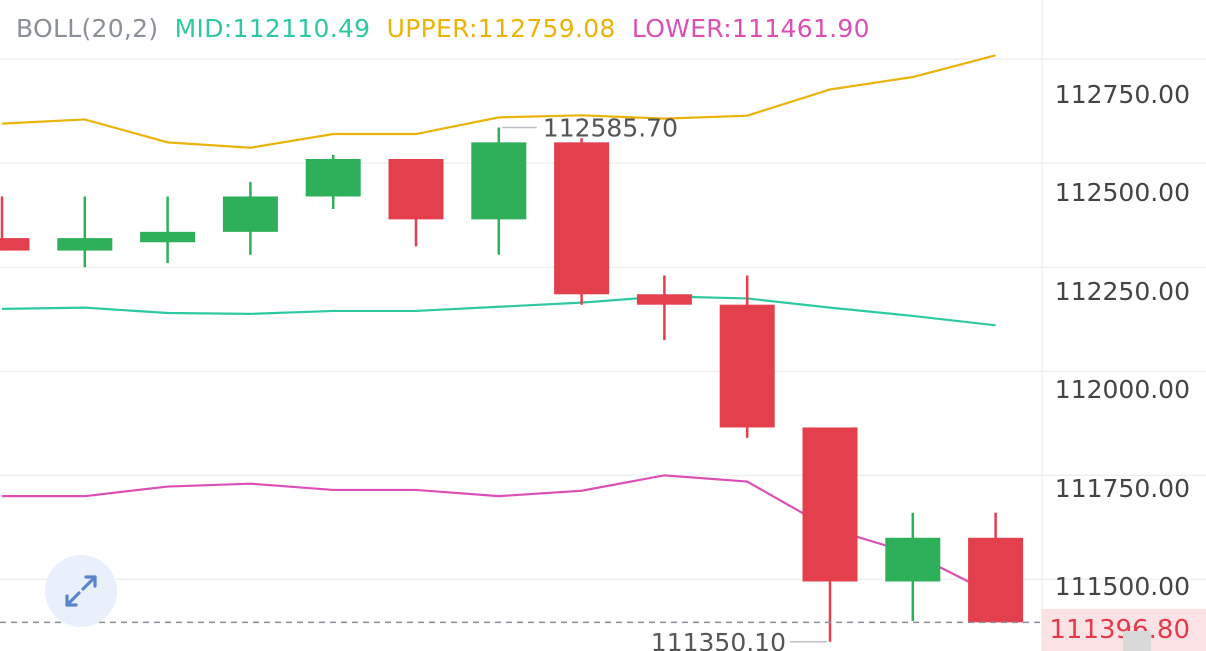 The width and height of the screenshot is (1206, 651). I want to click on current-price-label: 111396.80, so click(1119, 630).